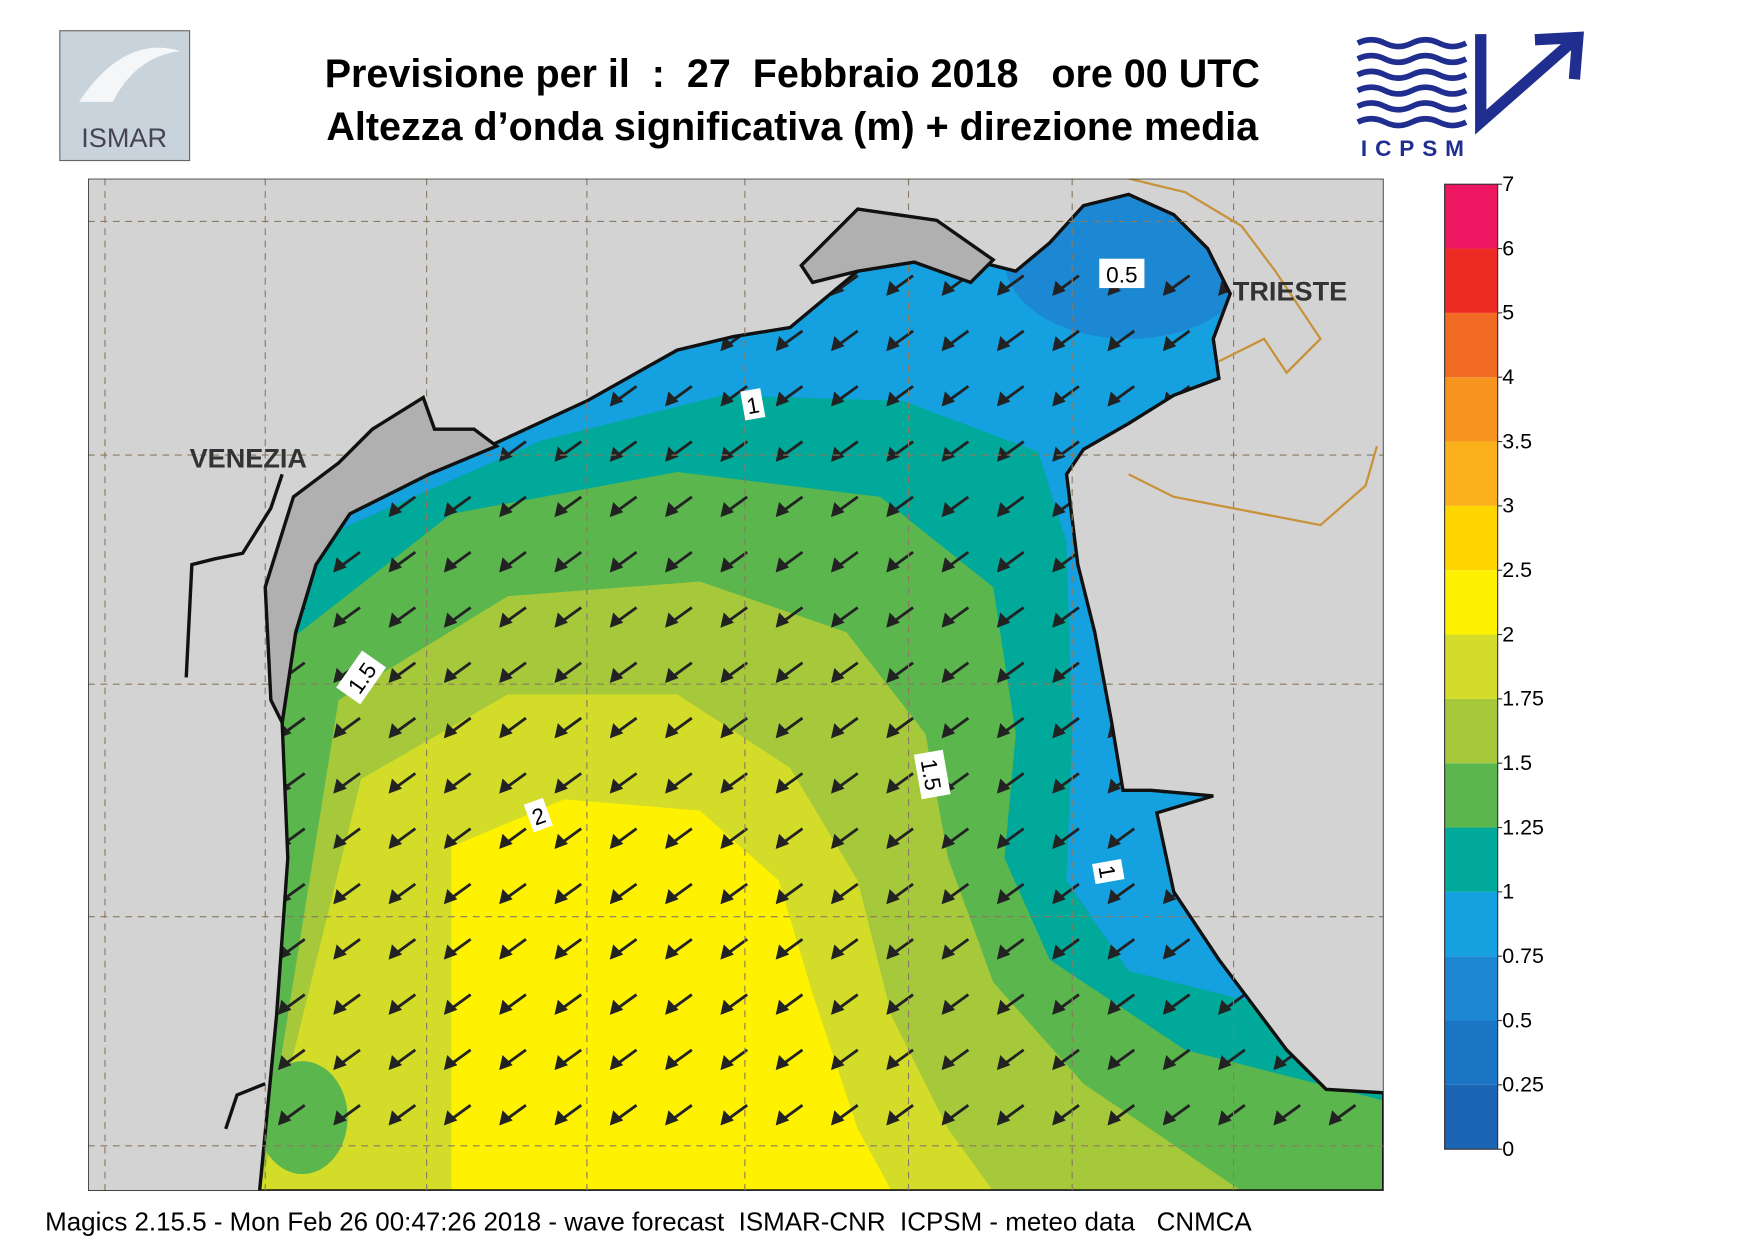  What do you see at coordinates (1508, 313) in the screenshot?
I see `colorbar-tick-label: 5` at bounding box center [1508, 313].